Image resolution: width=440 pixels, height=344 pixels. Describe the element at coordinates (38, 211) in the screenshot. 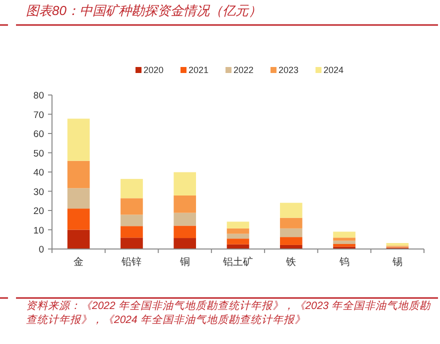

I see `y-tick-label: 20` at that location.